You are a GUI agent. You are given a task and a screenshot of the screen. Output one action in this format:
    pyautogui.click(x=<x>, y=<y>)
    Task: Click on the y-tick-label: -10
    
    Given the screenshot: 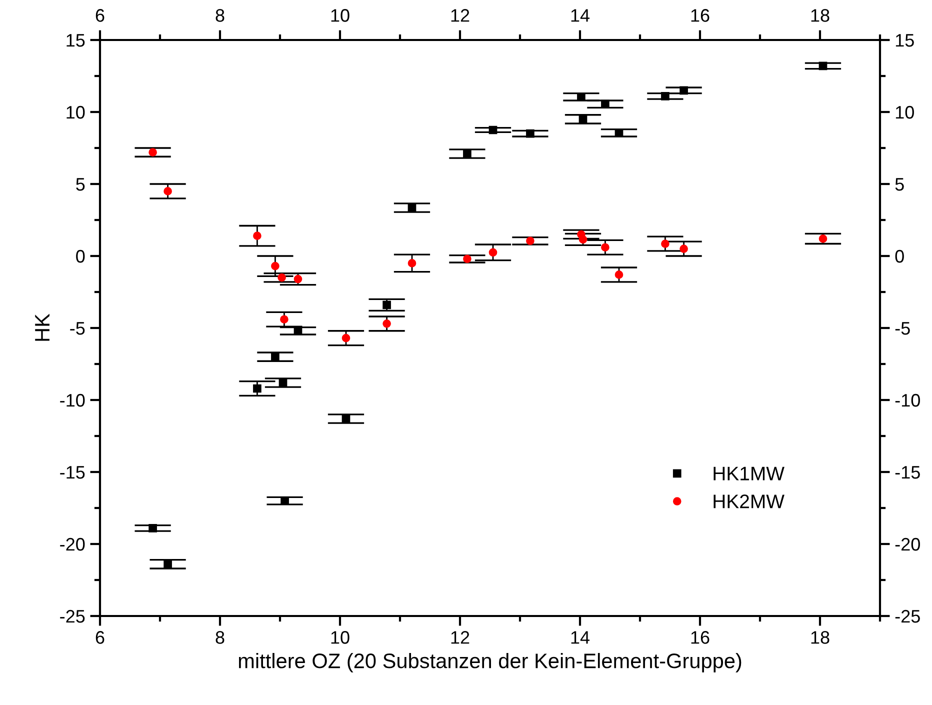 What is the action you would take?
    pyautogui.click(x=72, y=400)
    